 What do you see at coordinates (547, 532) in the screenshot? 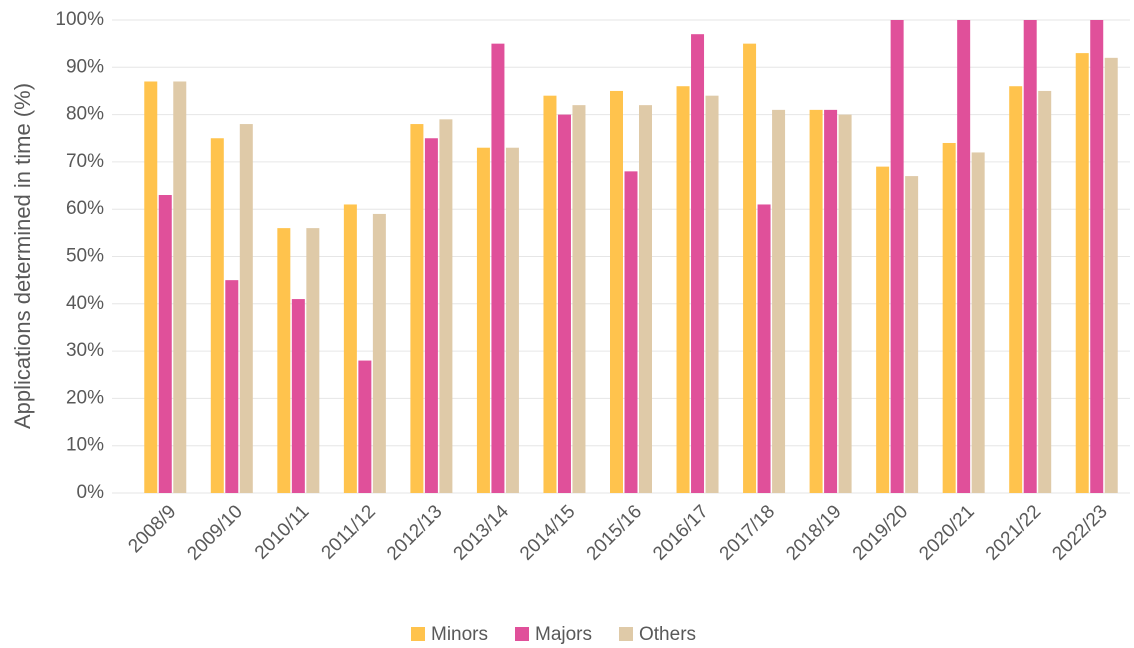
I see `x-tick-label: 2014/15` at bounding box center [547, 532].